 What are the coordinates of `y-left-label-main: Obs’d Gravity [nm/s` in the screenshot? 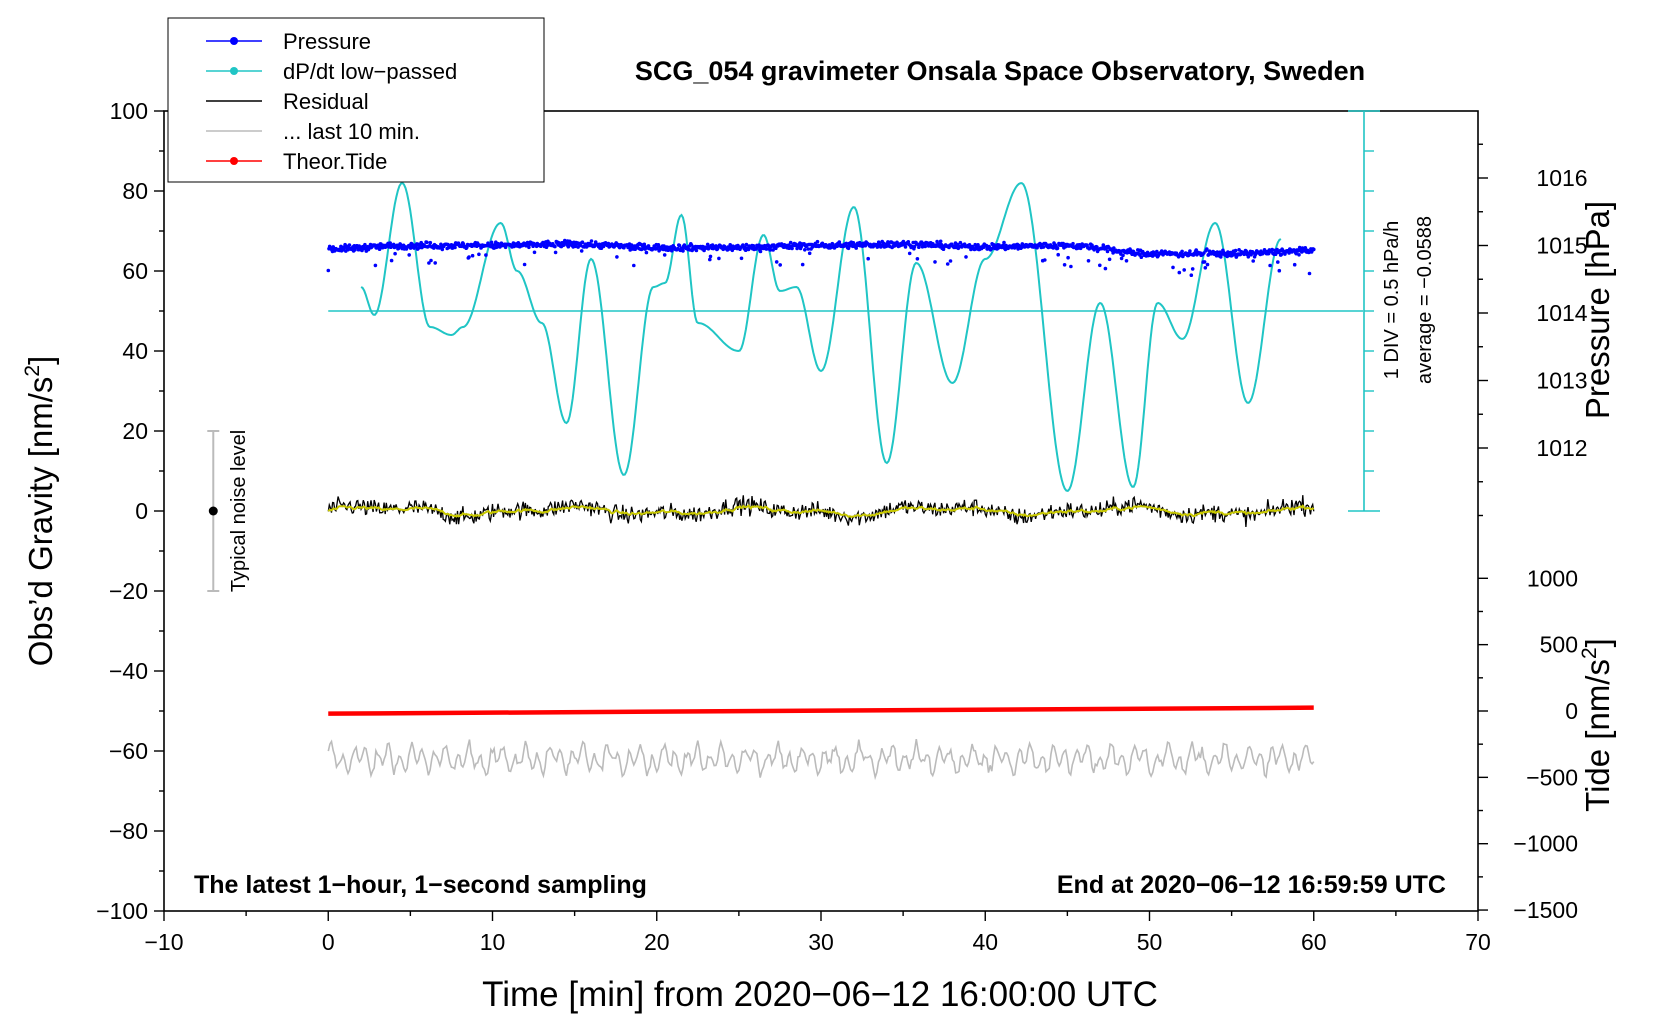 It's located at (40, 522).